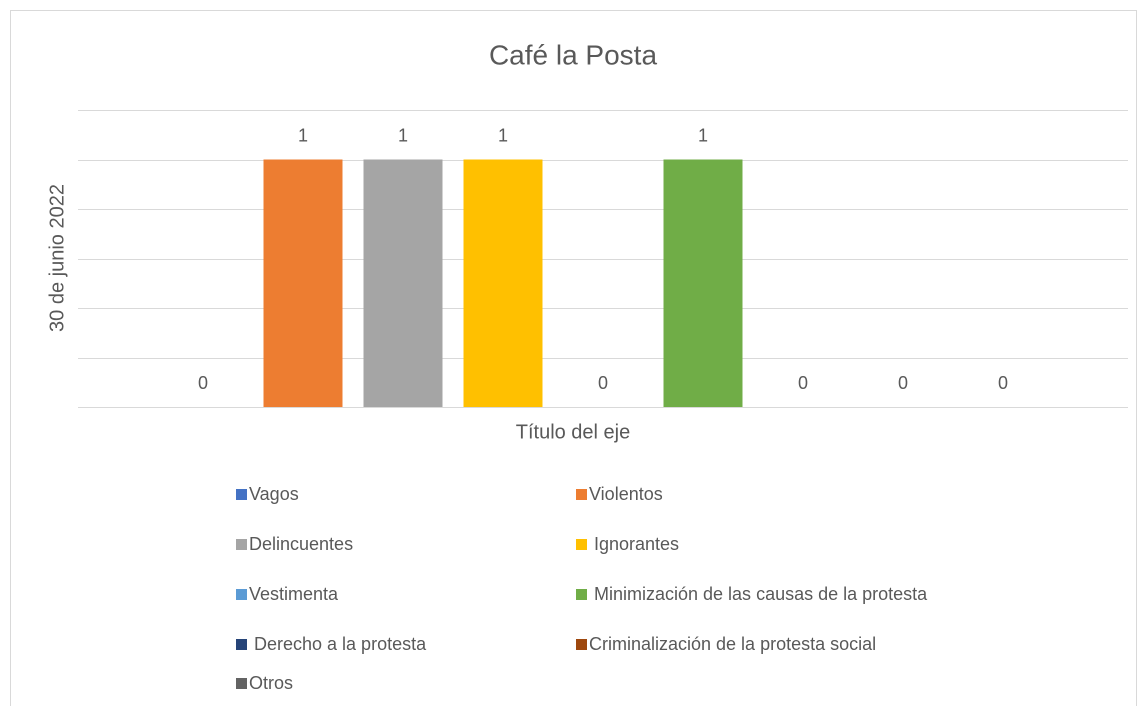  Describe the element at coordinates (271, 683) in the screenshot. I see `legend-label: Otros` at that location.